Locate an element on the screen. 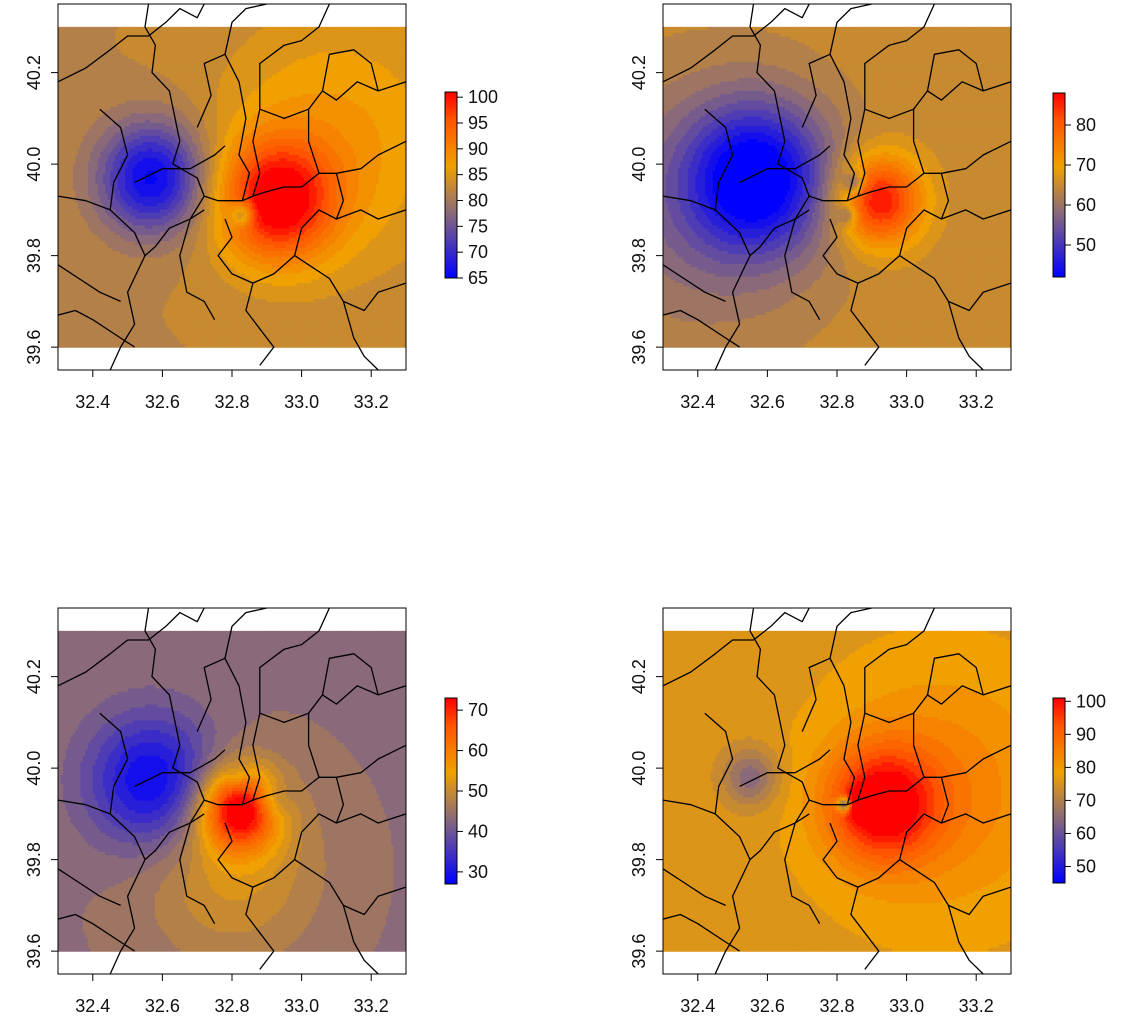 This screenshot has height=1032, width=1139. colorbar-tick-label: 65 is located at coordinates (478, 278).